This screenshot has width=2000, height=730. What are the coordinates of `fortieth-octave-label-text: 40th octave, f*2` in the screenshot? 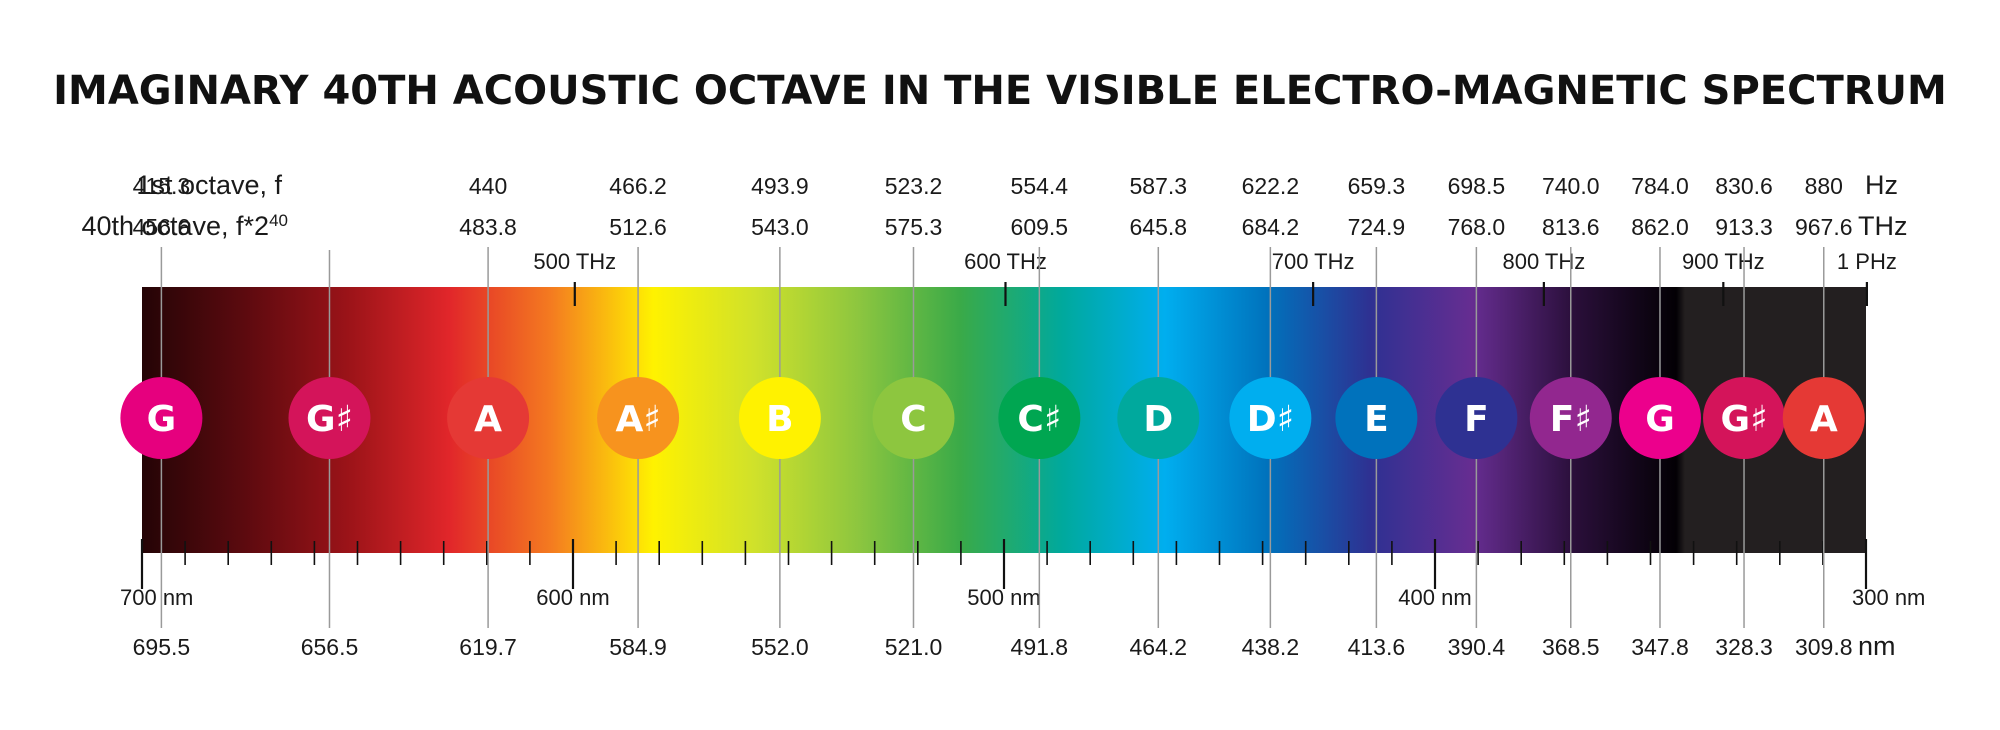 It's located at (175, 226).